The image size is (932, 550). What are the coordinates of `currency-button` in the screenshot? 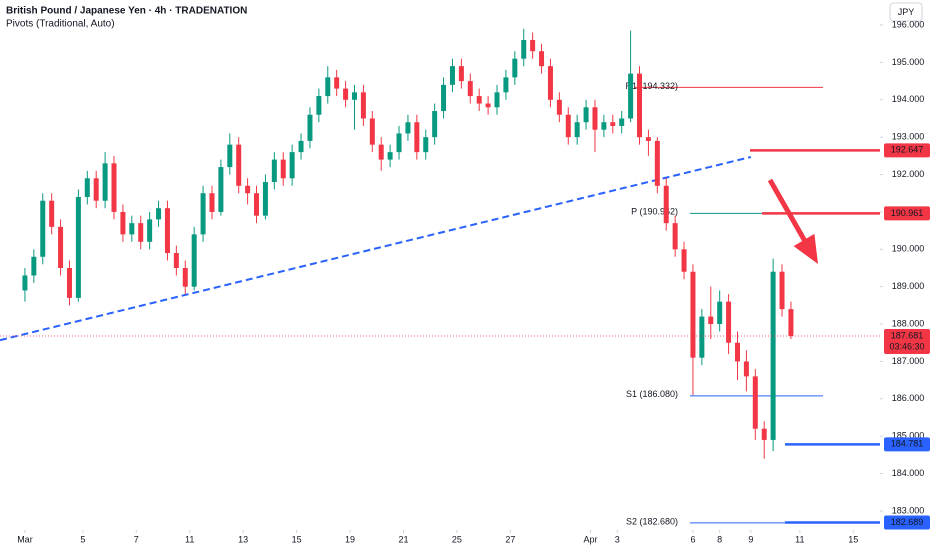 It's located at (906, 12).